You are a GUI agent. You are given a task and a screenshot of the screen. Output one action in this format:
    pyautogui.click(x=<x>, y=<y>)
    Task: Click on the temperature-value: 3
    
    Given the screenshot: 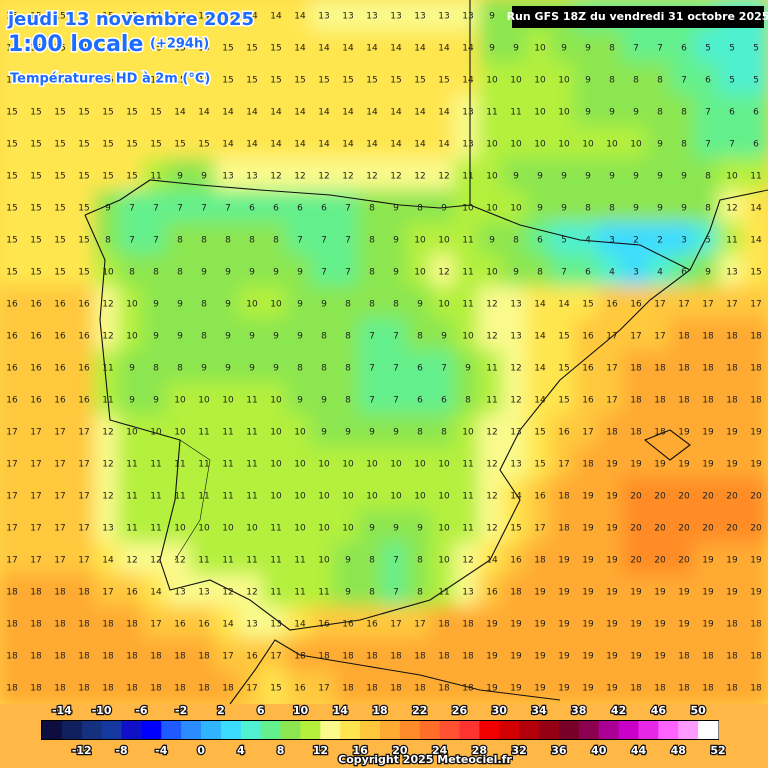 What is the action you would take?
    pyautogui.click(x=636, y=273)
    